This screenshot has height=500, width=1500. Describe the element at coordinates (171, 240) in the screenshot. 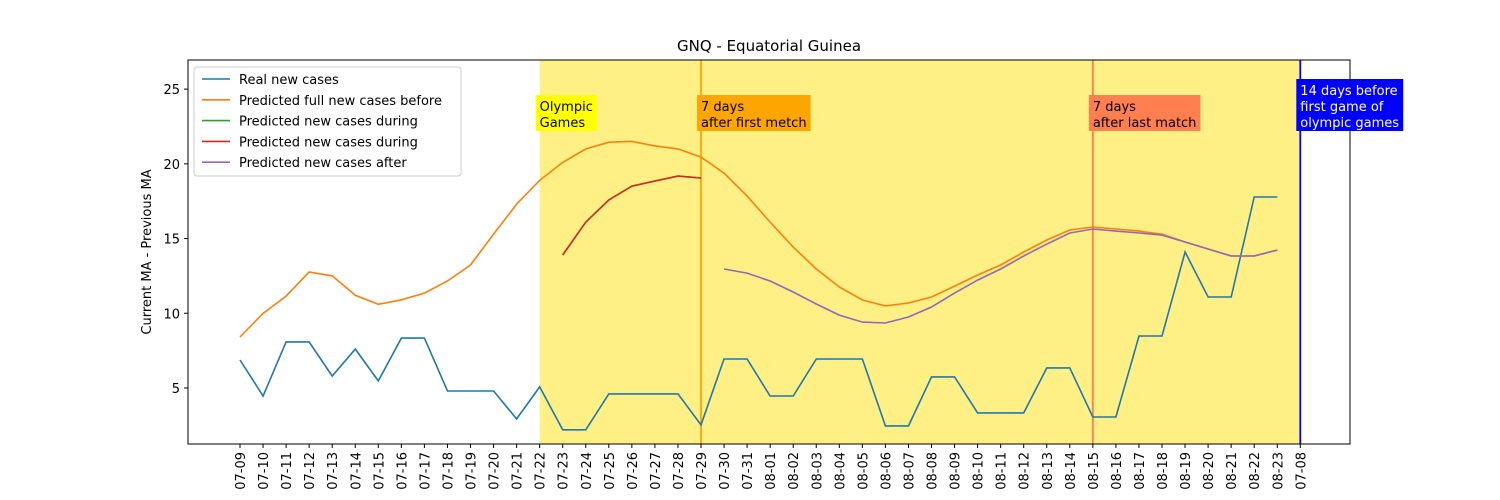

I see `y-tick-label: 15` at that location.